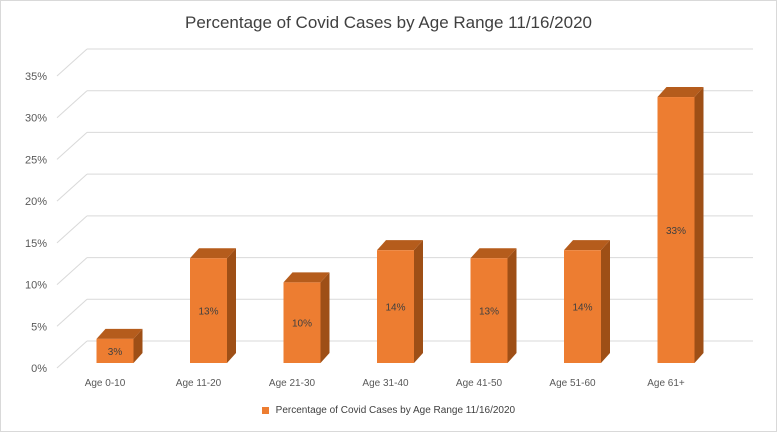 This screenshot has width=777, height=432. Describe the element at coordinates (36, 160) in the screenshot. I see `y-tick-label: 25%` at that location.